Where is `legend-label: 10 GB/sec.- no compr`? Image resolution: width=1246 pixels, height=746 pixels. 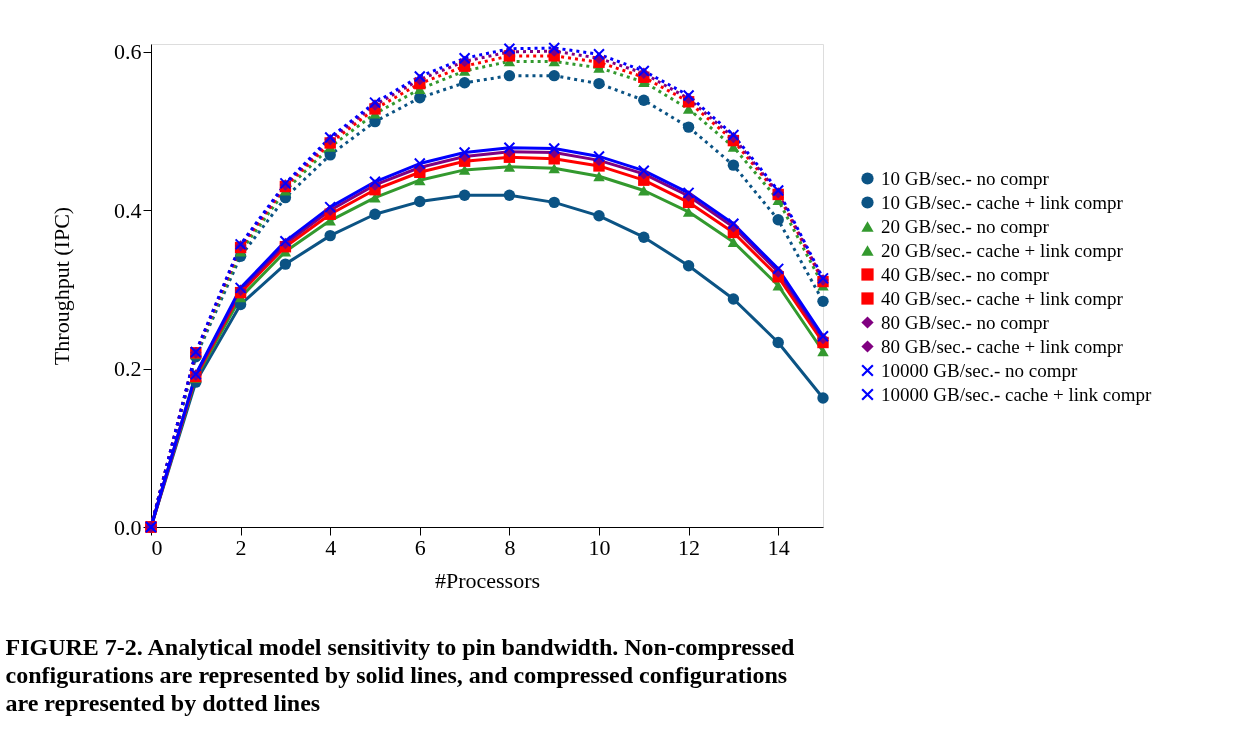
legend-label: 10 GB/sec.- no compr is located at coordinates (965, 178).